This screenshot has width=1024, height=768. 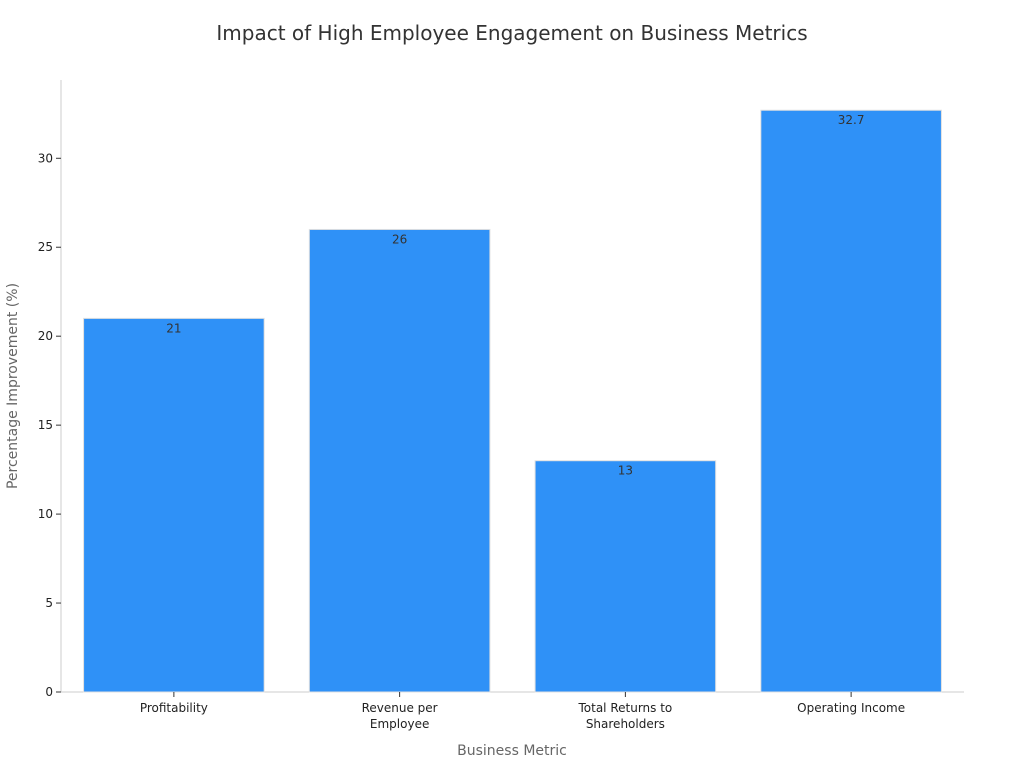 What do you see at coordinates (45, 158) in the screenshot?
I see `y-tick-label: 30` at bounding box center [45, 158].